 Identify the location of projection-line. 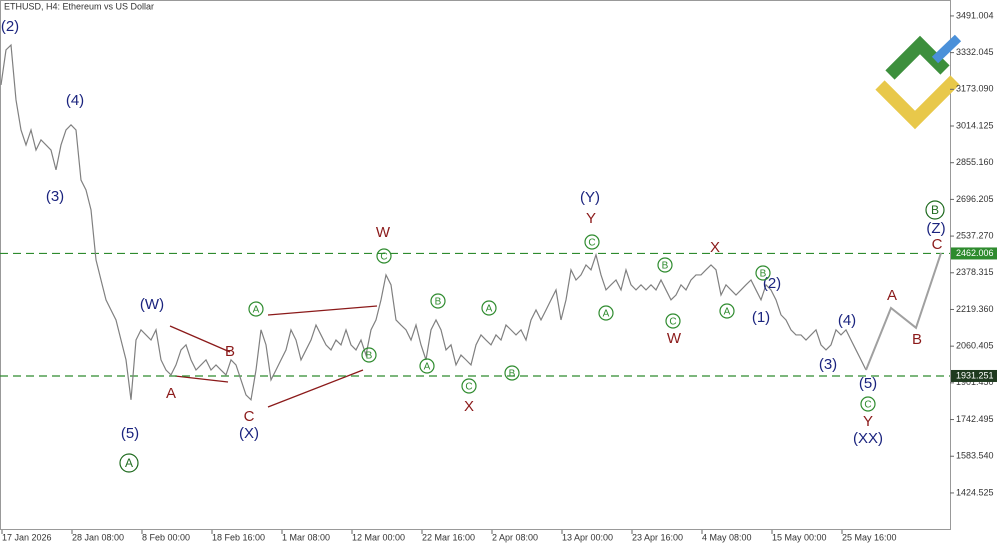
(903, 311).